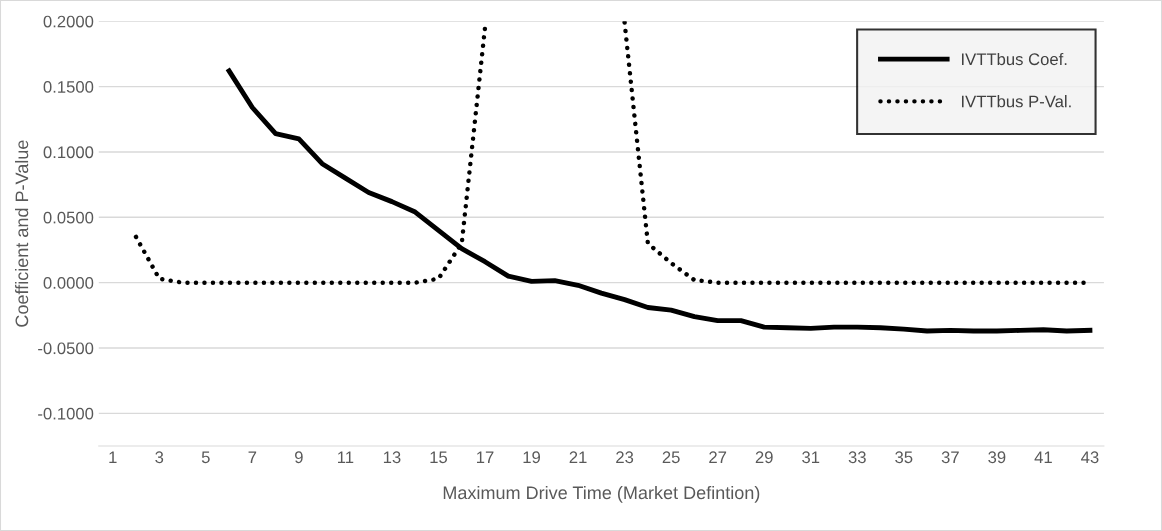  What do you see at coordinates (857, 457) in the screenshot?
I see `x-tick-label: 33` at bounding box center [857, 457].